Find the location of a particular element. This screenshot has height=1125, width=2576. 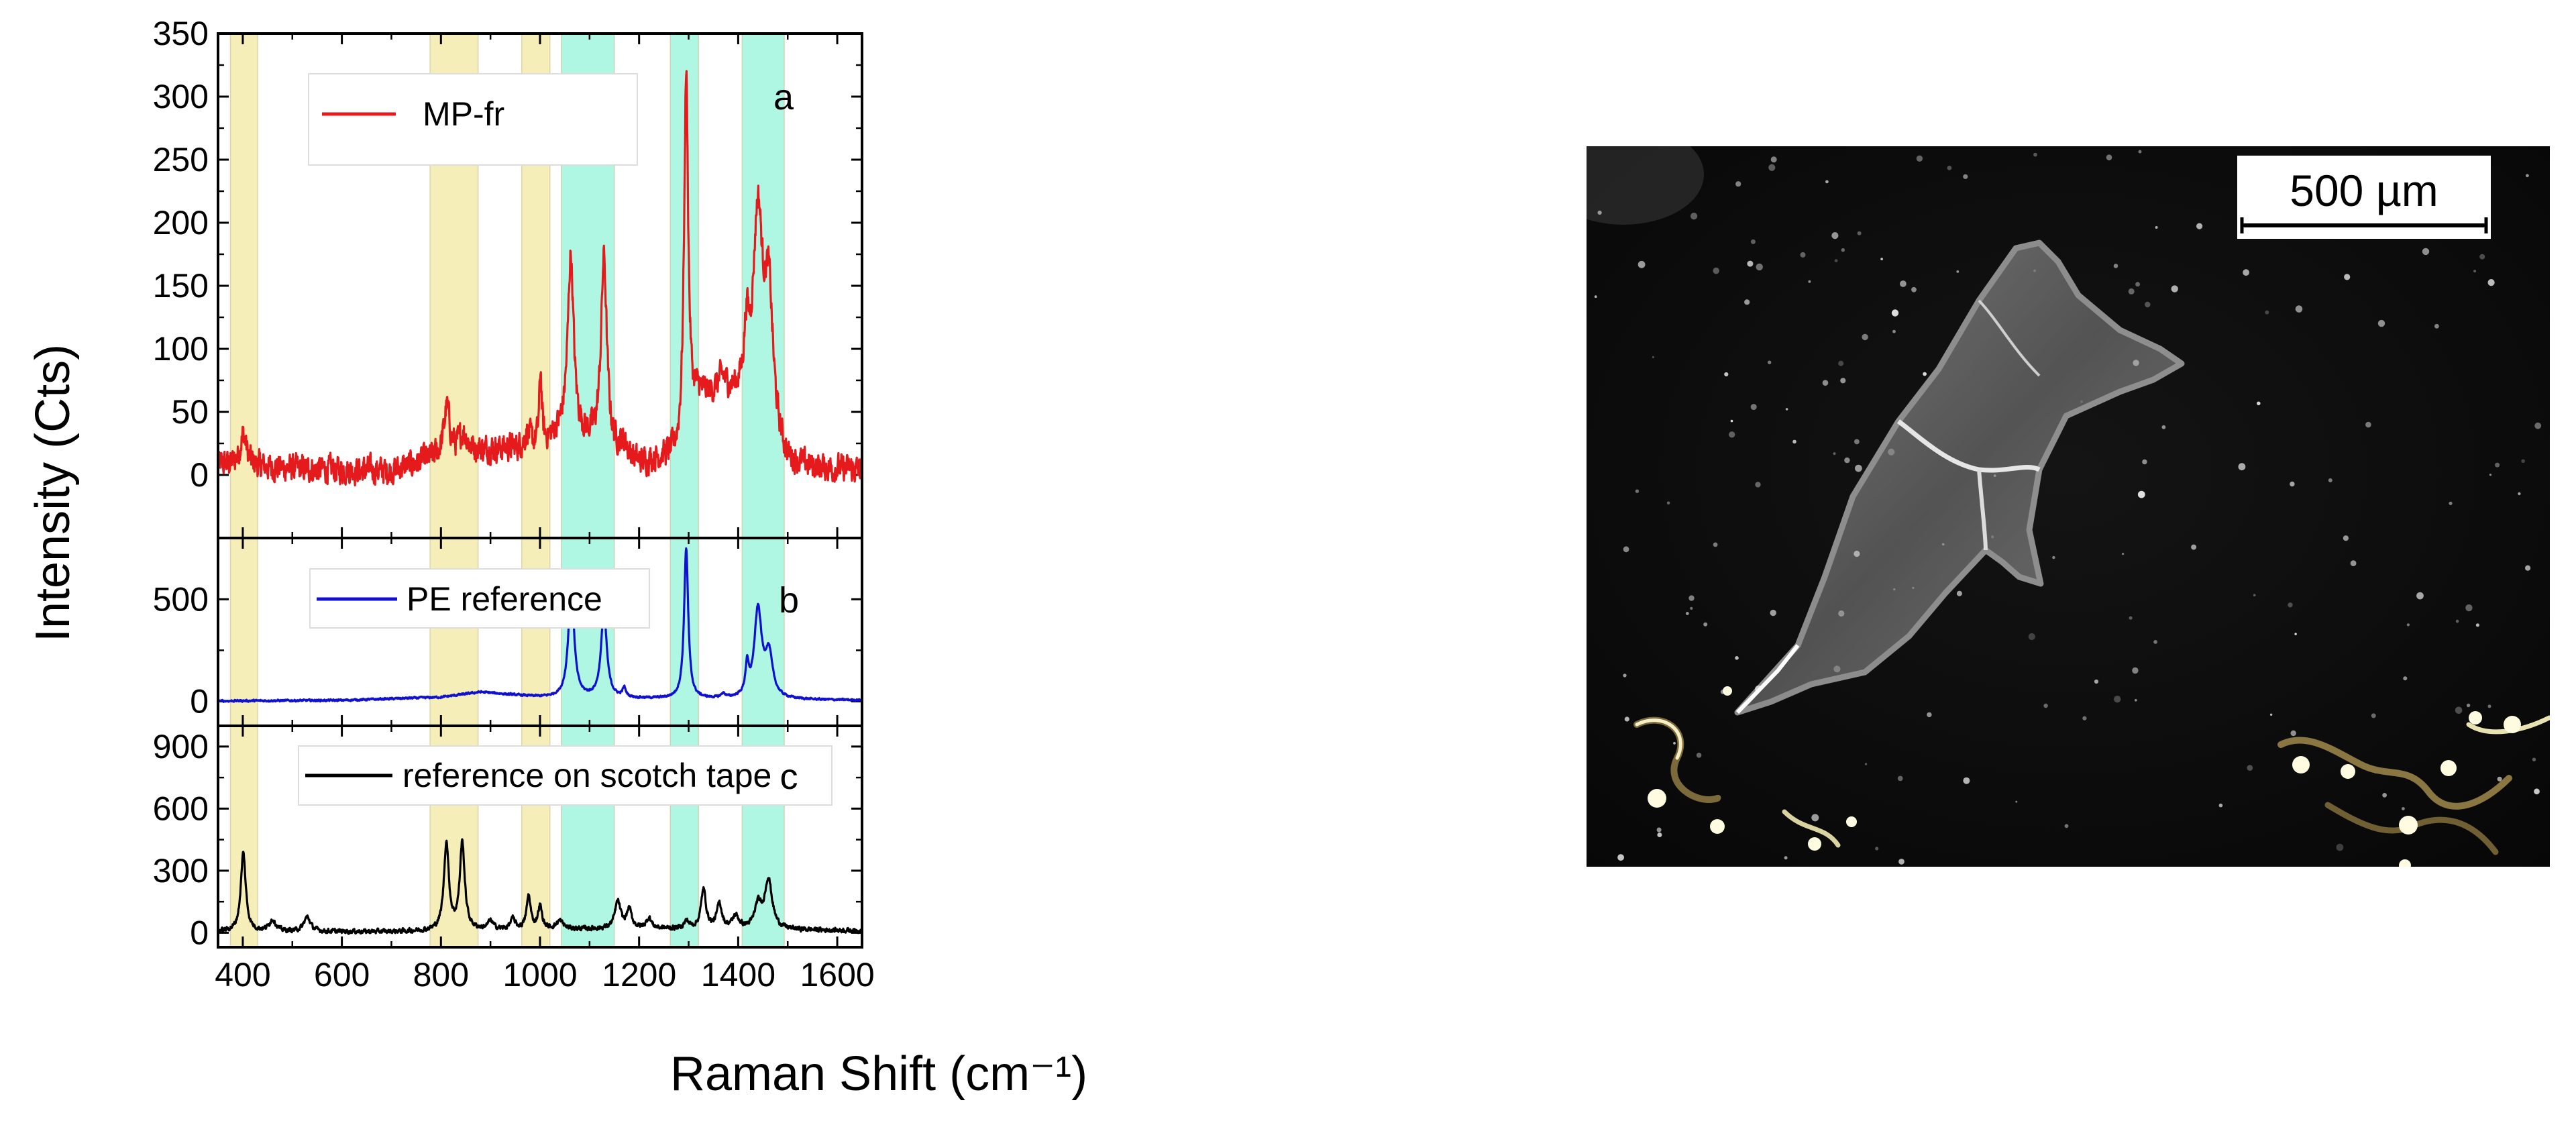

scotch-tape-reference-spectrum-line is located at coordinates (540, 886).